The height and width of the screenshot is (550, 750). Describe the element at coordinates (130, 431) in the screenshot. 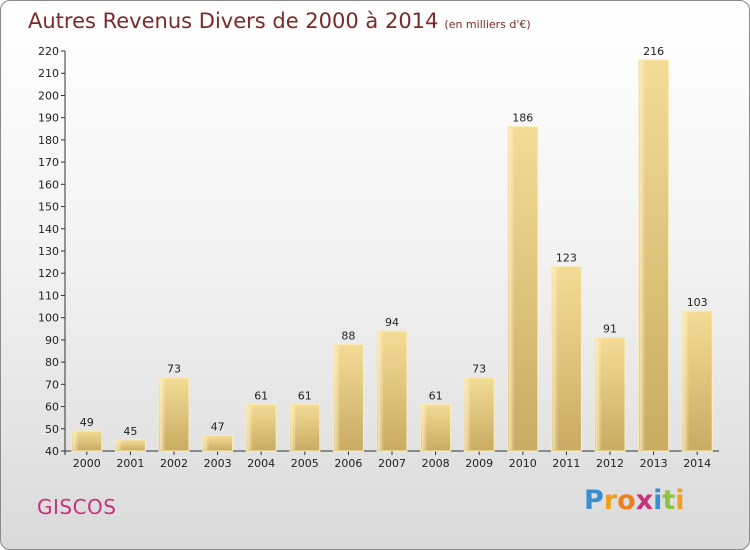

I see `data-label: 45` at that location.